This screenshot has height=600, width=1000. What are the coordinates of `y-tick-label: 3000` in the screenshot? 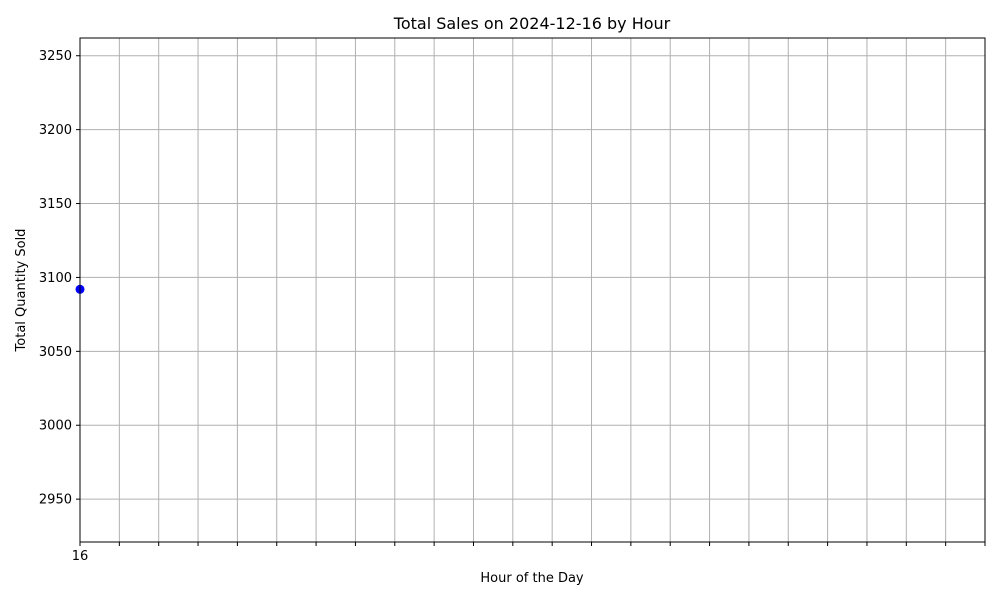 It's located at (55, 426).